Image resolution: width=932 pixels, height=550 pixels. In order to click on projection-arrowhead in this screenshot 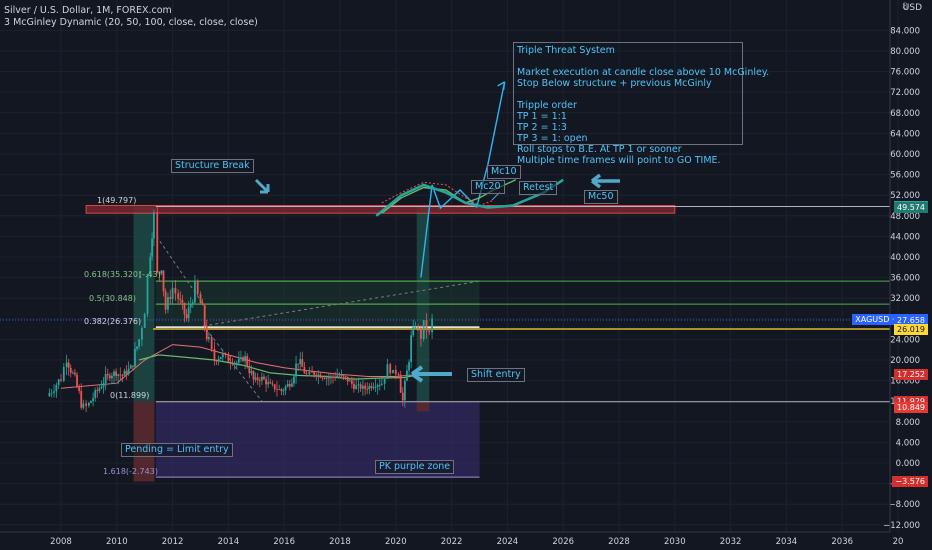, I will do `click(501, 85)`.